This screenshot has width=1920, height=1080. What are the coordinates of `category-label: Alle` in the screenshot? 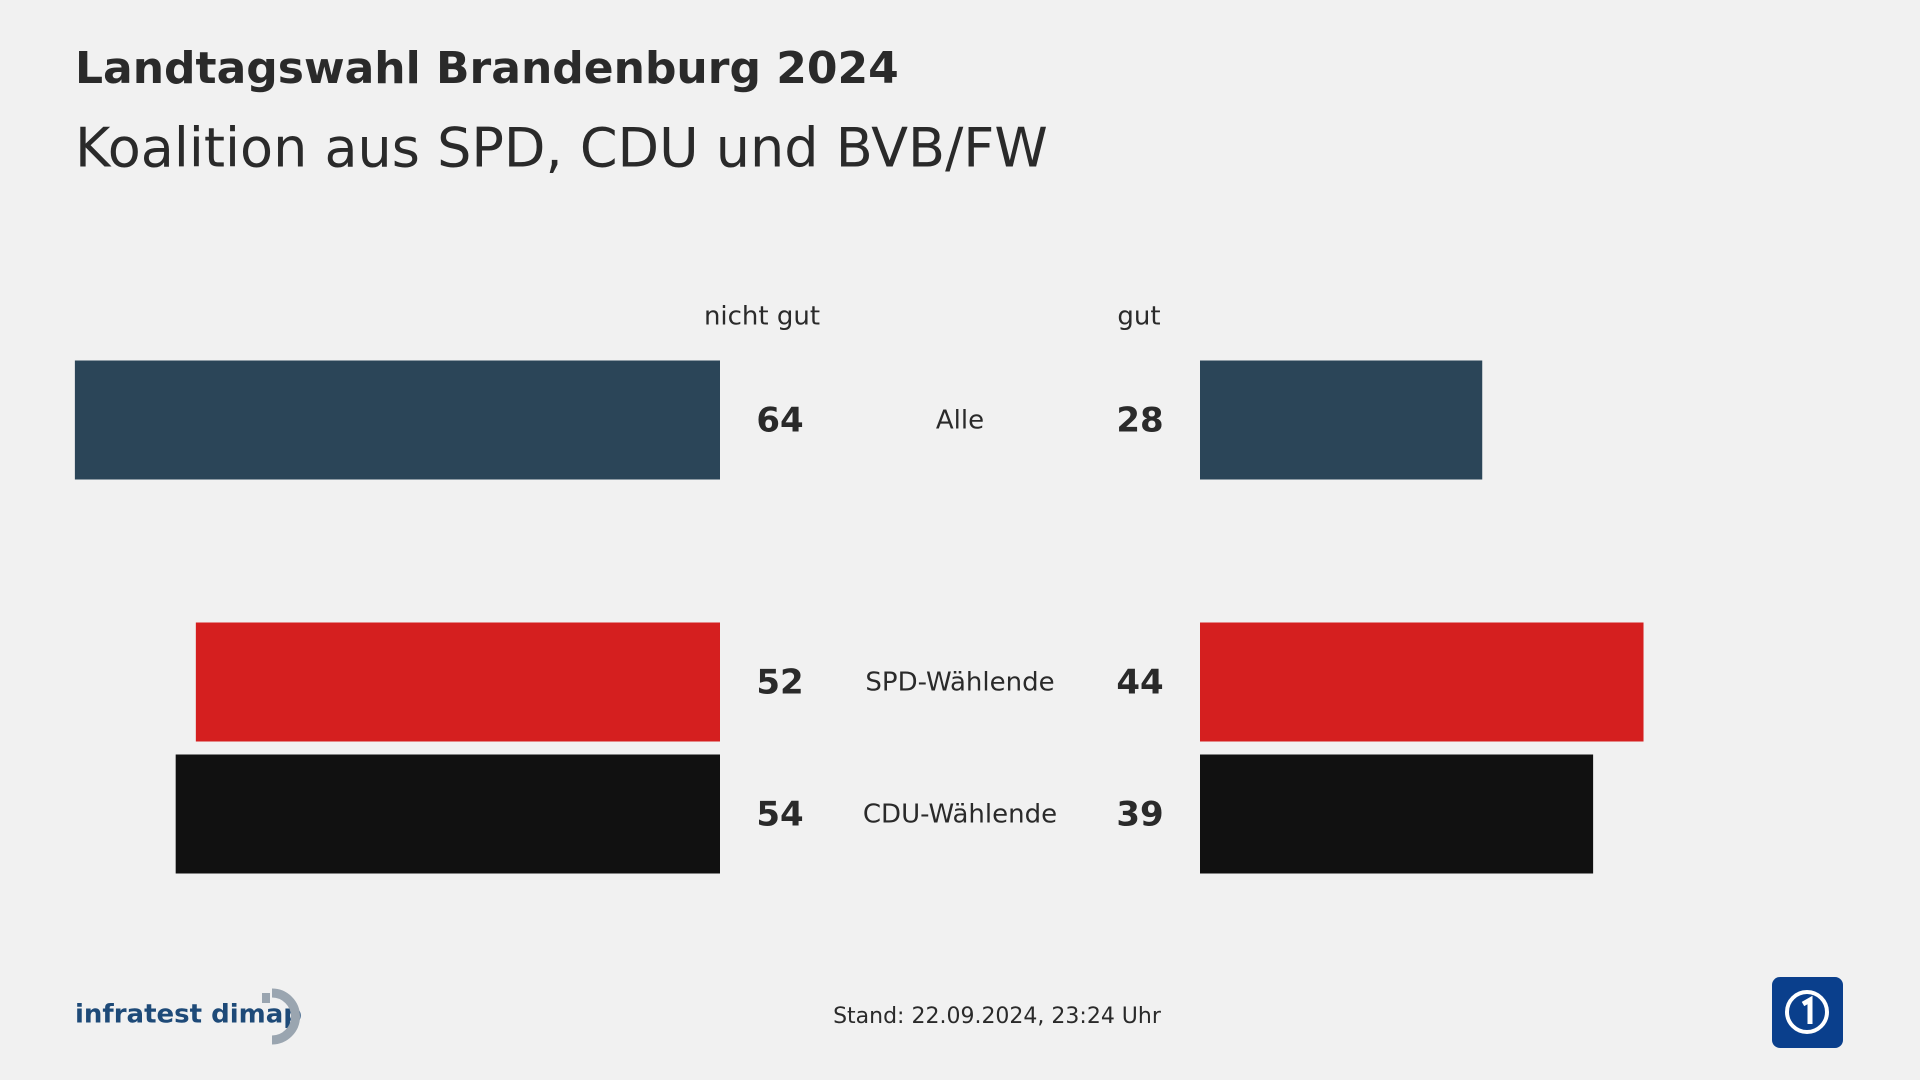 It's located at (960, 421).